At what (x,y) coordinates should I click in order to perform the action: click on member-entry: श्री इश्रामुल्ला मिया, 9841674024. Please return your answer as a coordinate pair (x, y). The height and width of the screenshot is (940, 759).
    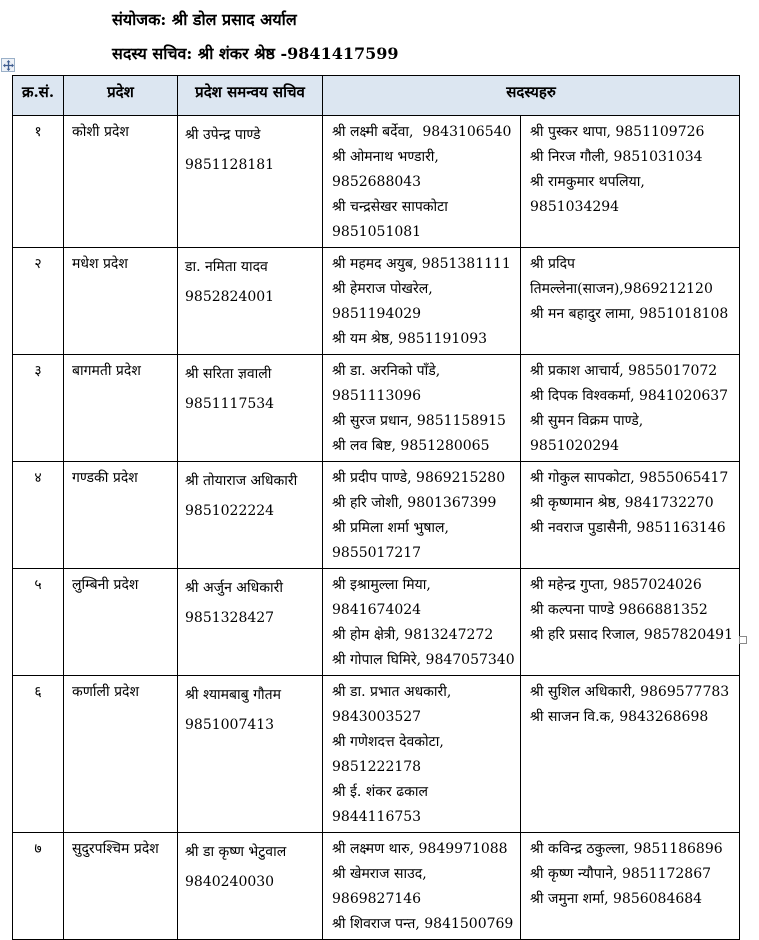
    Looking at the image, I should click on (384, 597).